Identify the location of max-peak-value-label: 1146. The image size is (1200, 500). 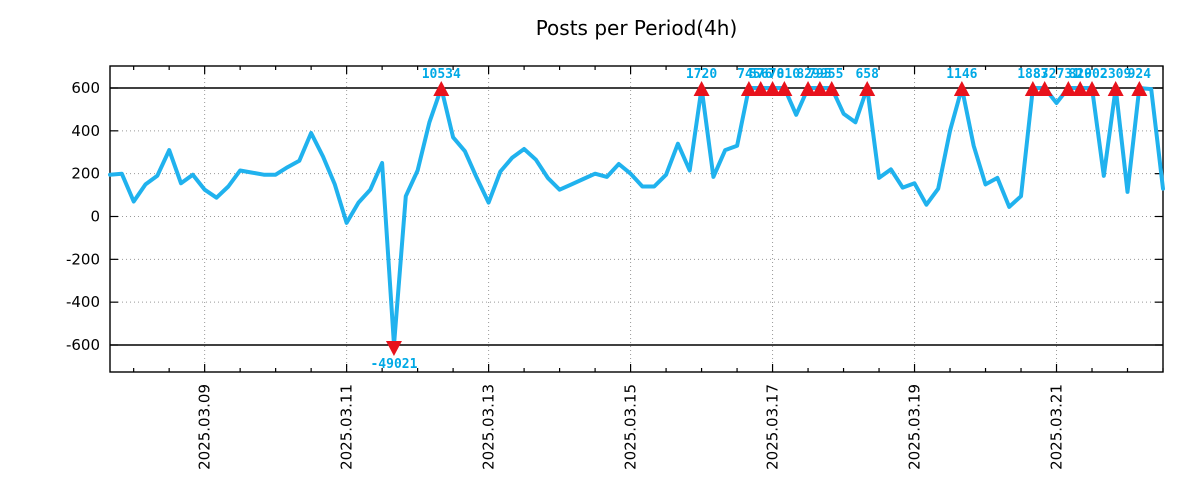
(961, 74).